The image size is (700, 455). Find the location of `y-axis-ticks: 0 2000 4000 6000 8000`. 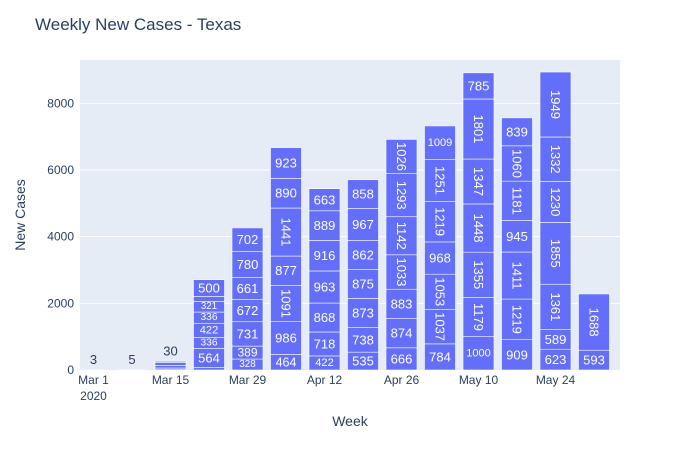

y-axis-ticks: 0 2000 4000 6000 8000 is located at coordinates (60, 236).